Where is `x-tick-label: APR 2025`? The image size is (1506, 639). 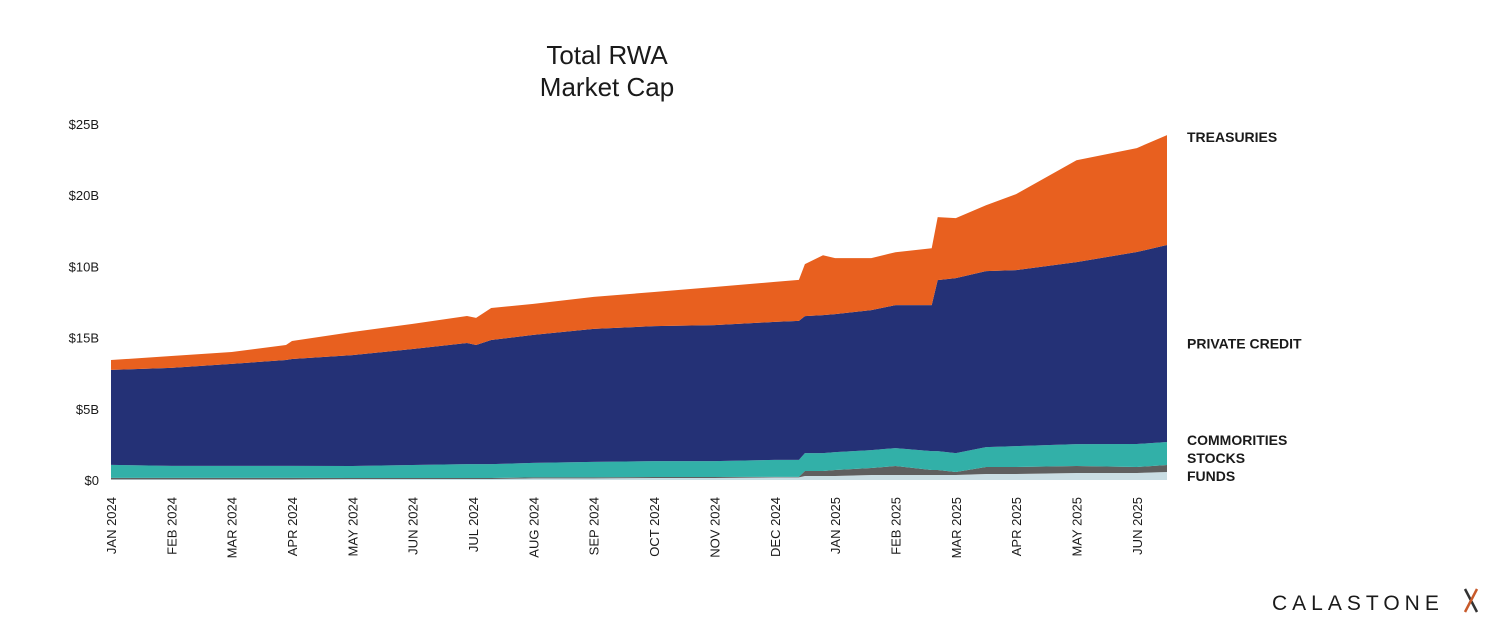 x-tick-label: APR 2025 is located at coordinates (1016, 526).